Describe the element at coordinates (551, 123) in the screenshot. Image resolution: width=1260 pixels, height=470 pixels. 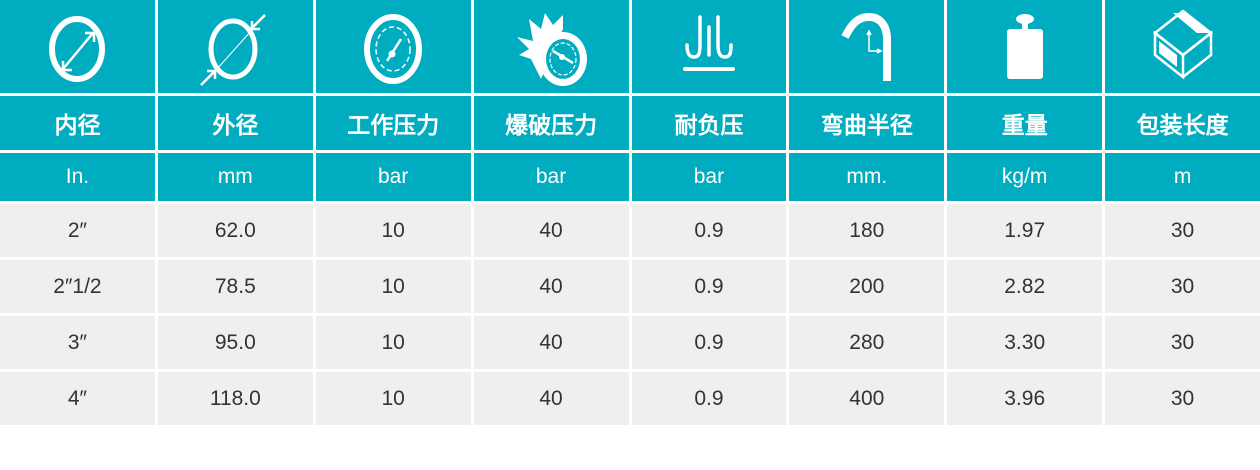
I see `header-burst-pressure: 爆破压力` at that location.